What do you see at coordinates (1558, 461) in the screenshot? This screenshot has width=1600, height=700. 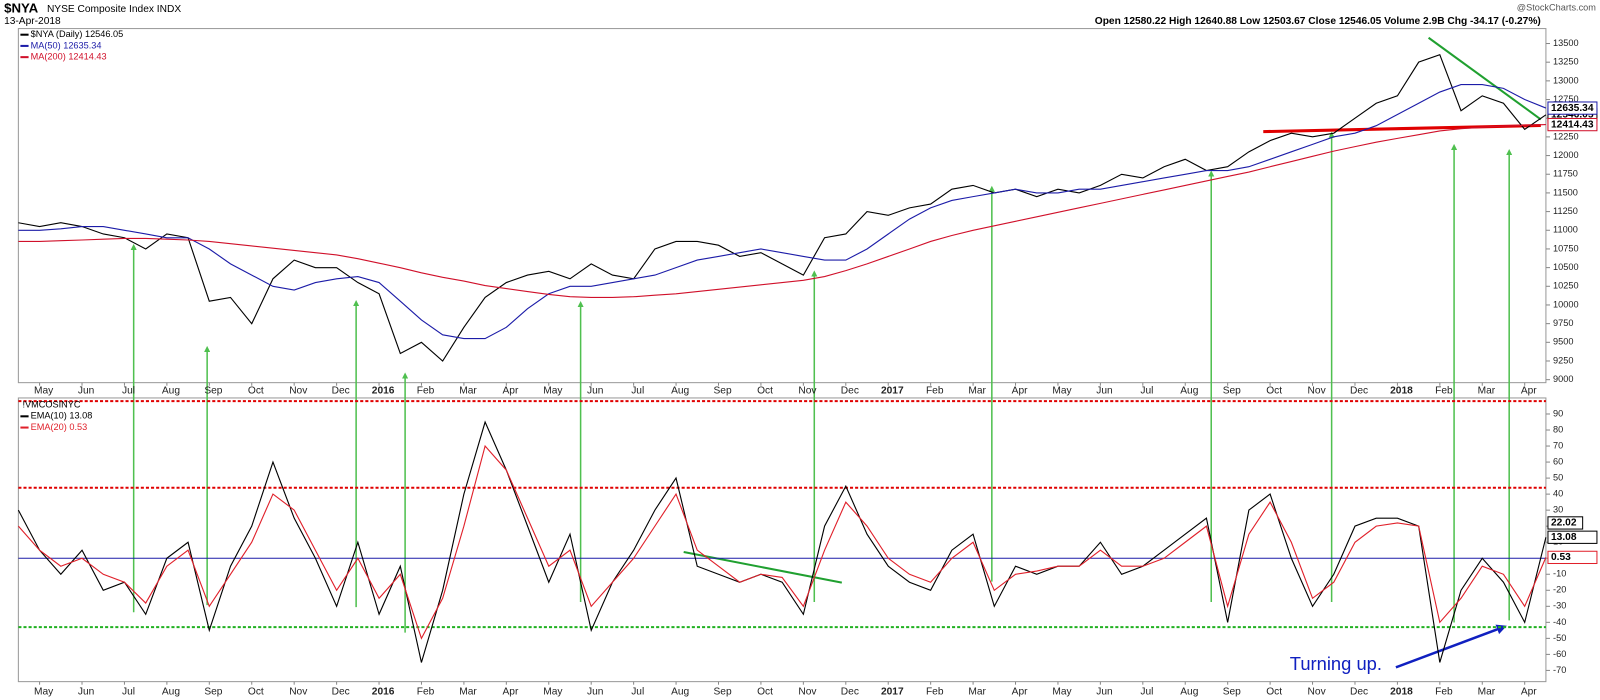 I see `y-tick-label: 60` at bounding box center [1558, 461].